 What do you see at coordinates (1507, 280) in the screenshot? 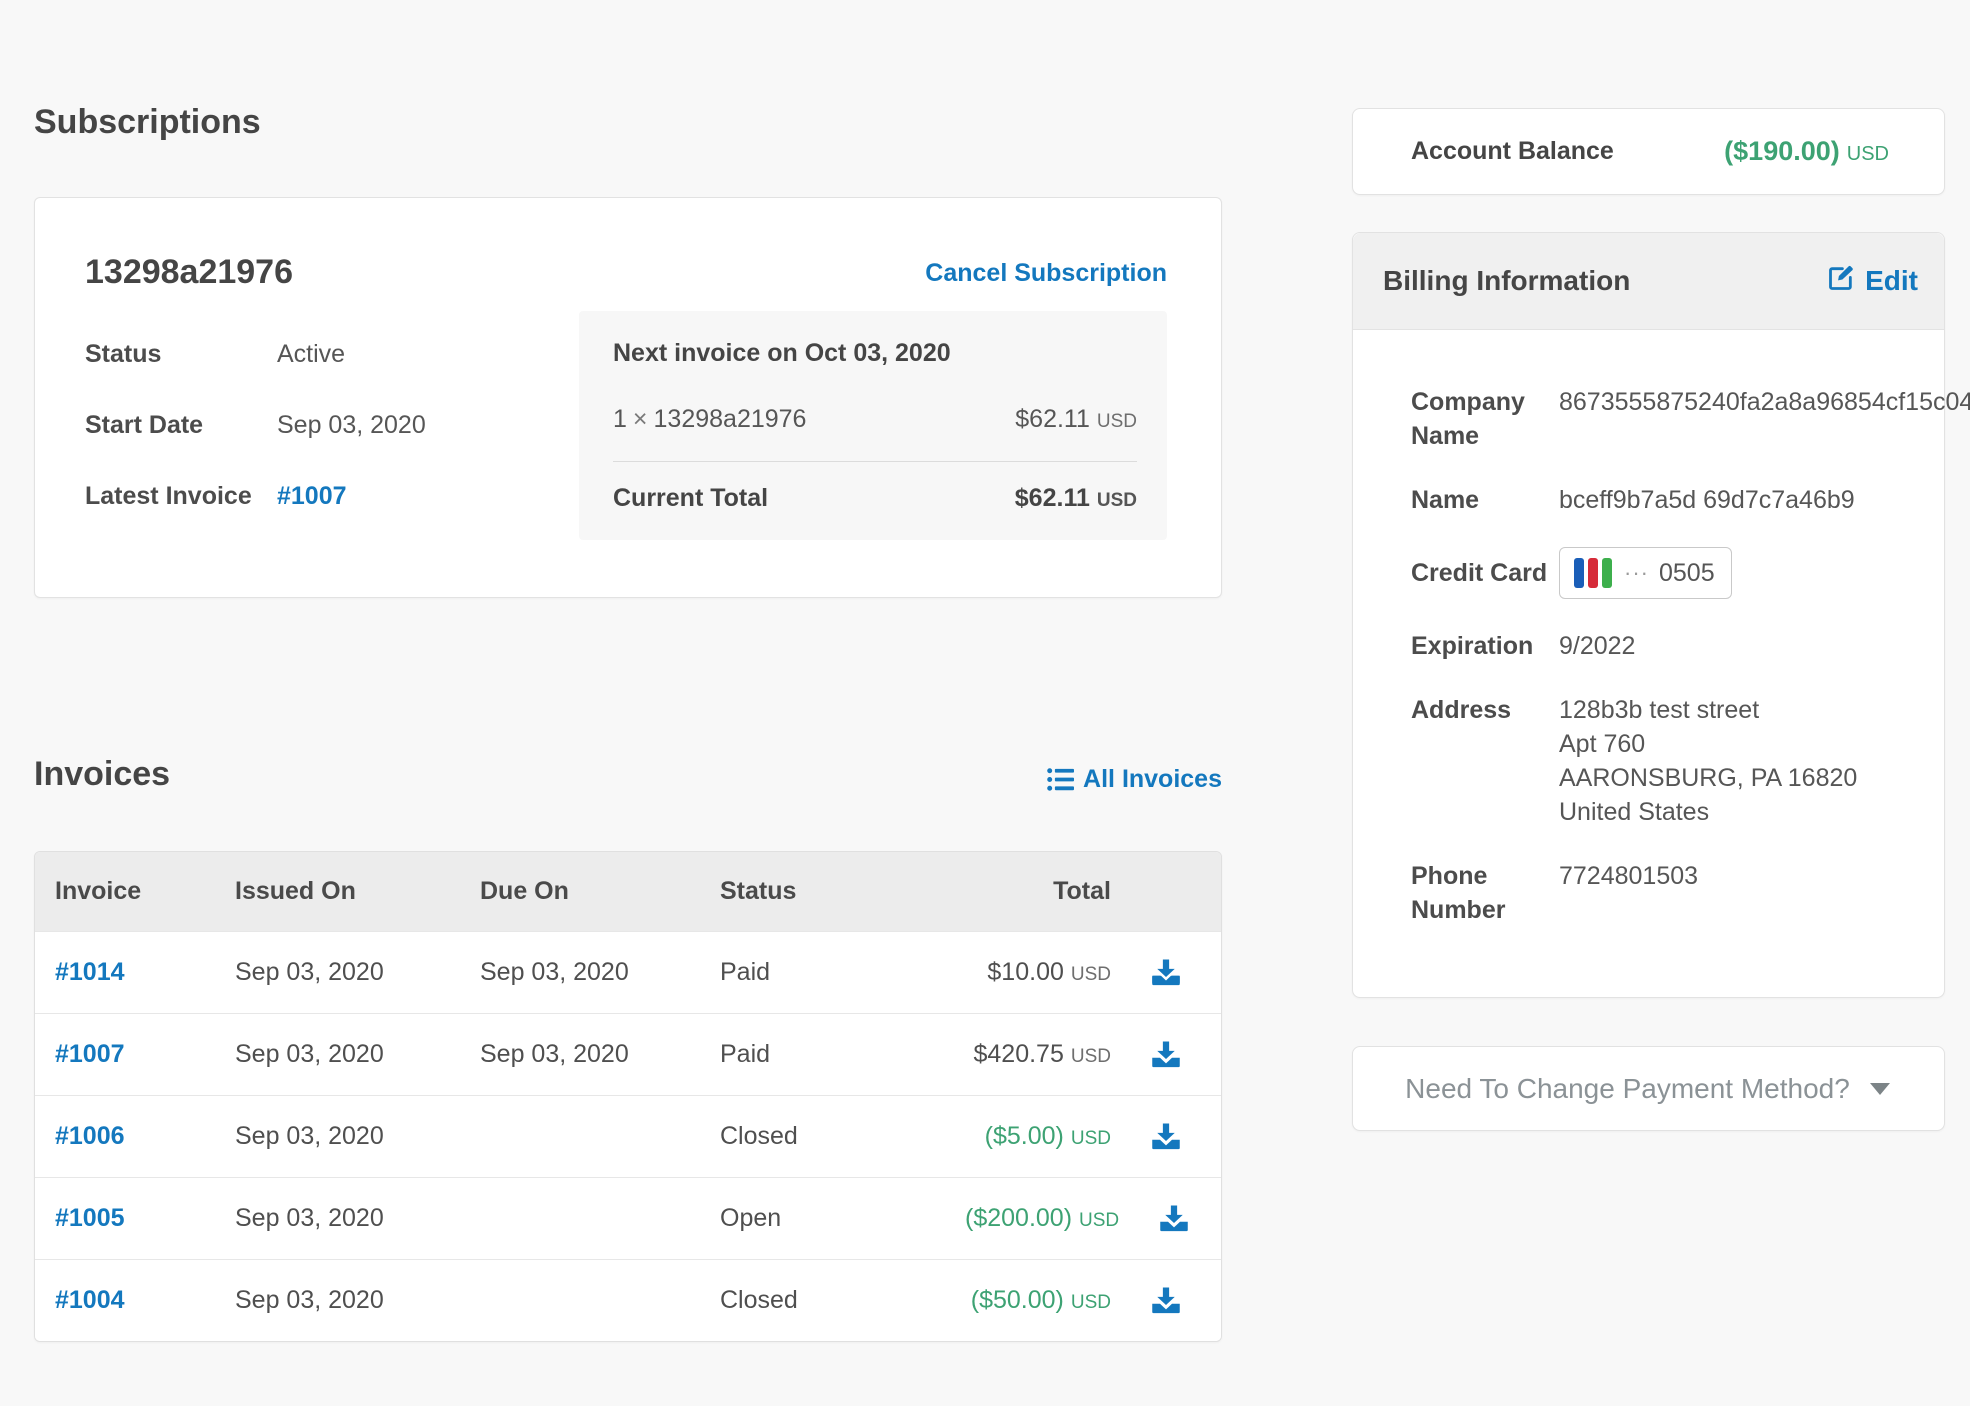
I see `billing-information-title: Billing Information` at bounding box center [1507, 280].